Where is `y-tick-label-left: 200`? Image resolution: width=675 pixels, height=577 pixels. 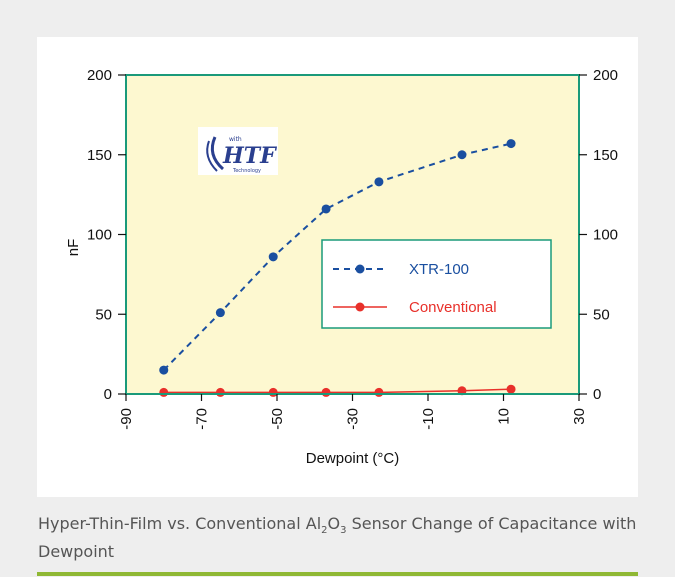
y-tick-label-left: 200 is located at coordinates (99, 75).